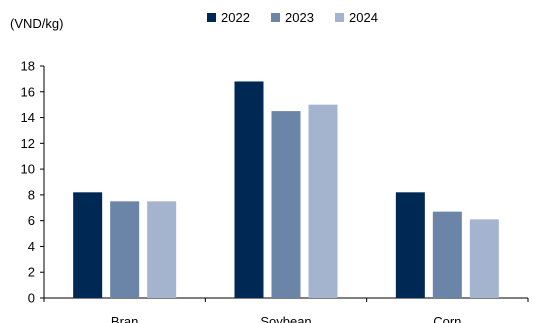 The width and height of the screenshot is (539, 323). Describe the element at coordinates (447, 318) in the screenshot. I see `x-category-label: Corn` at that location.